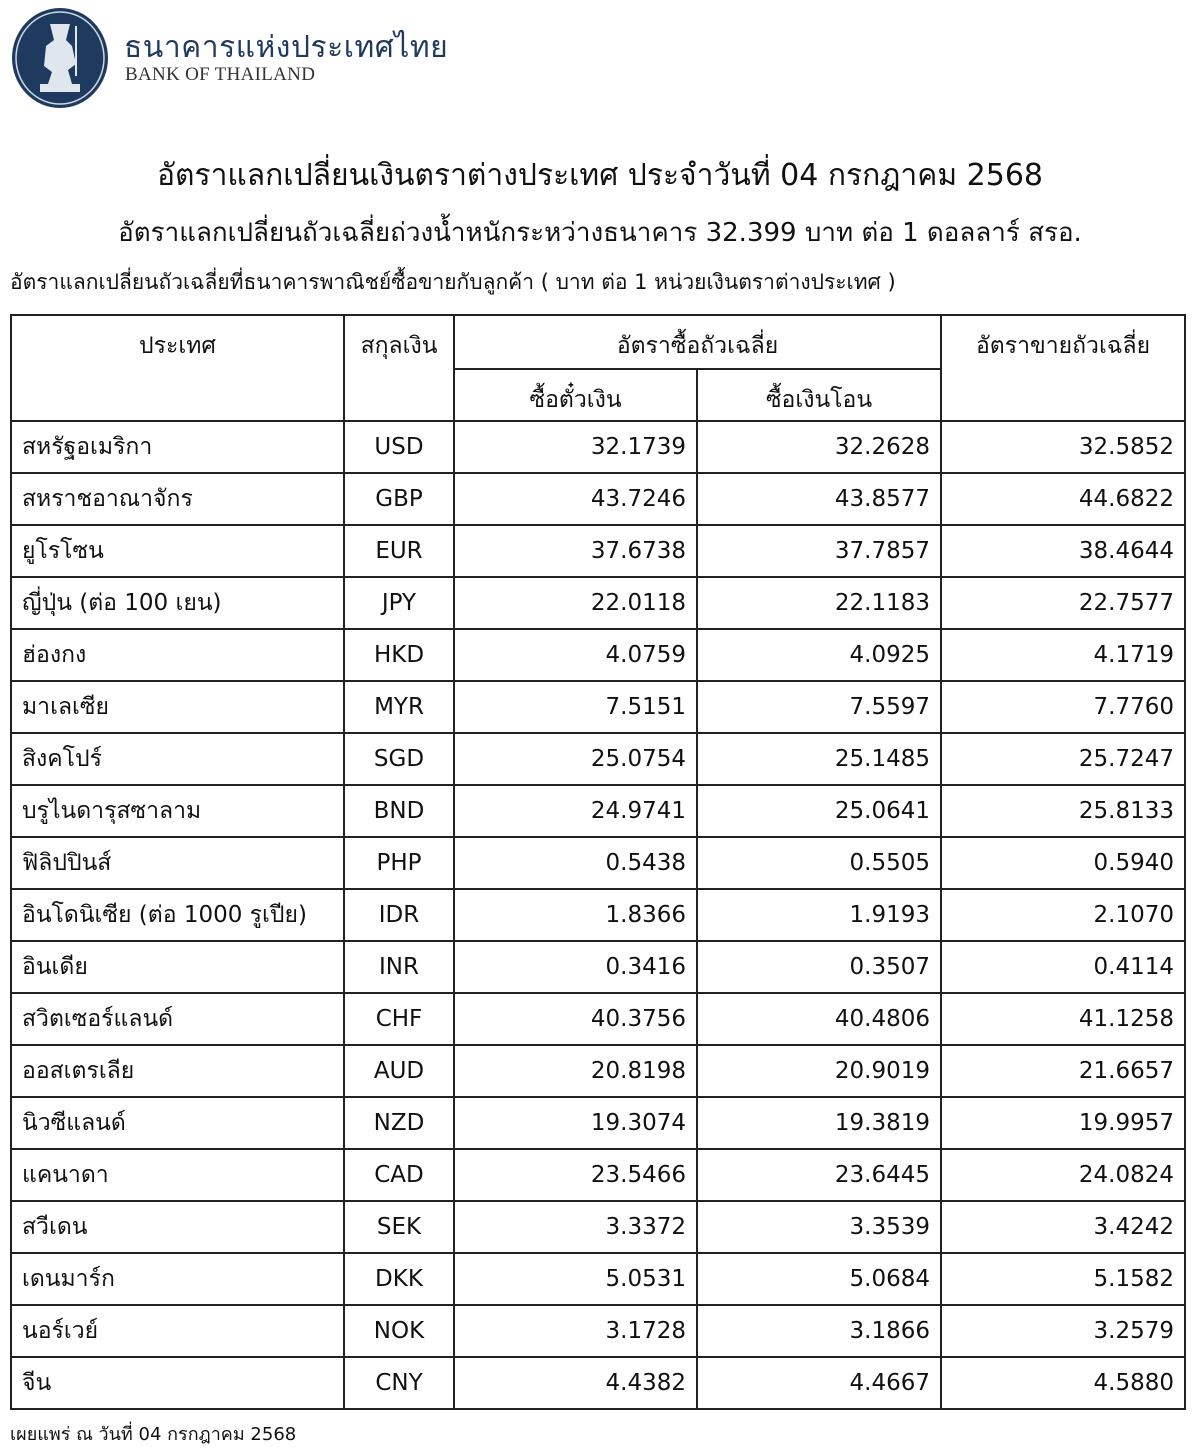 The width and height of the screenshot is (1200, 1453). I want to click on buying-transfer-cell: 4.4667, so click(819, 1383).